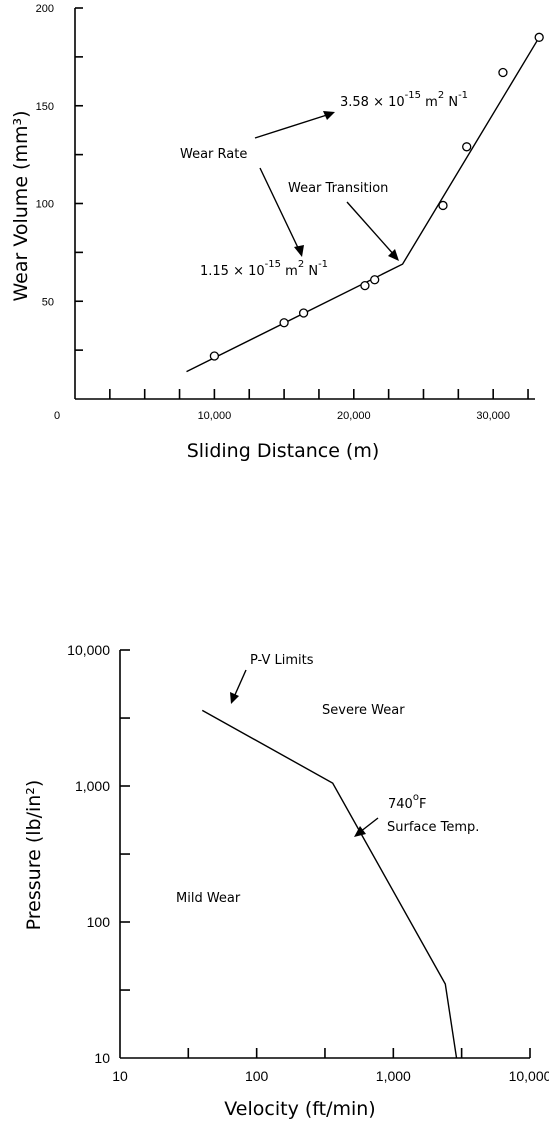 The image size is (549, 1126). I want to click on arrow-to-pv-limits, so click(238, 686).